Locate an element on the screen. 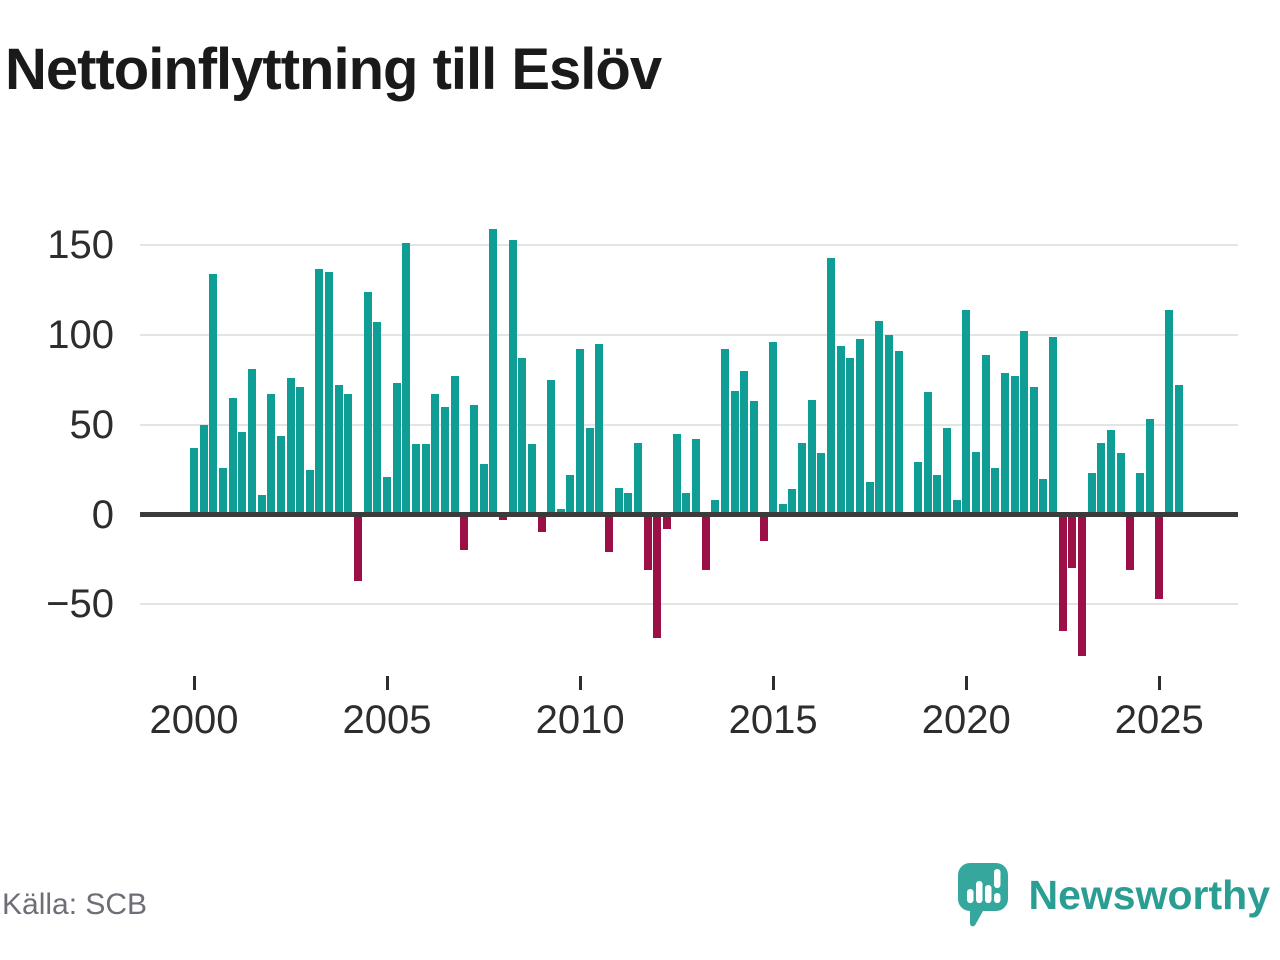  bar-2010-q3 is located at coordinates (599, 429).